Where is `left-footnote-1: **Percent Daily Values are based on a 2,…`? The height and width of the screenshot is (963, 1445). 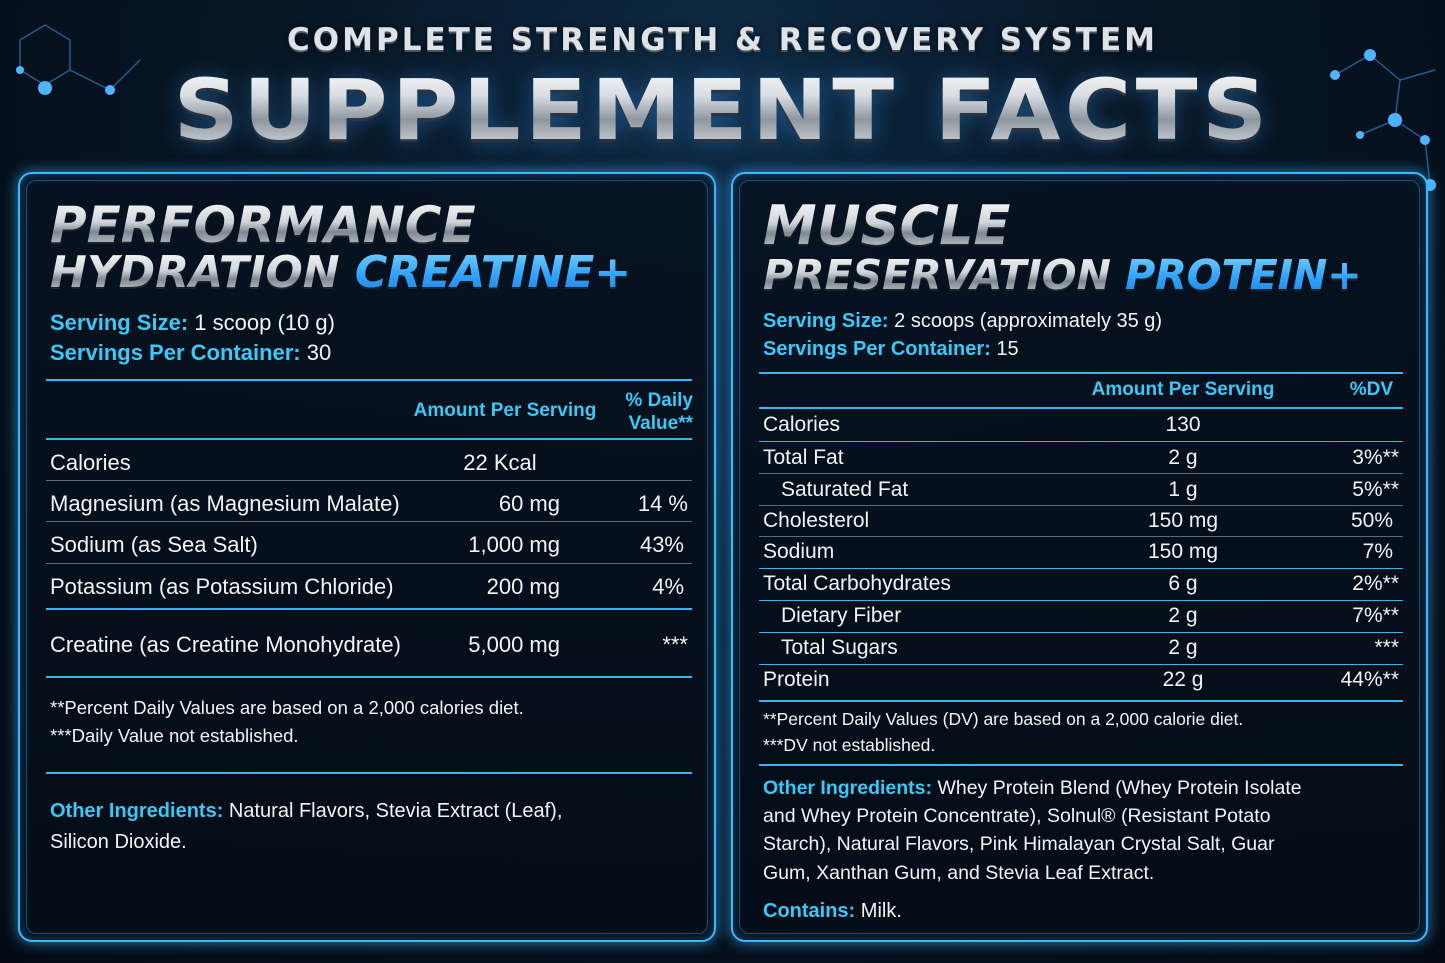
left-footnote-1: **Percent Daily Values are based on a 2,… is located at coordinates (287, 707).